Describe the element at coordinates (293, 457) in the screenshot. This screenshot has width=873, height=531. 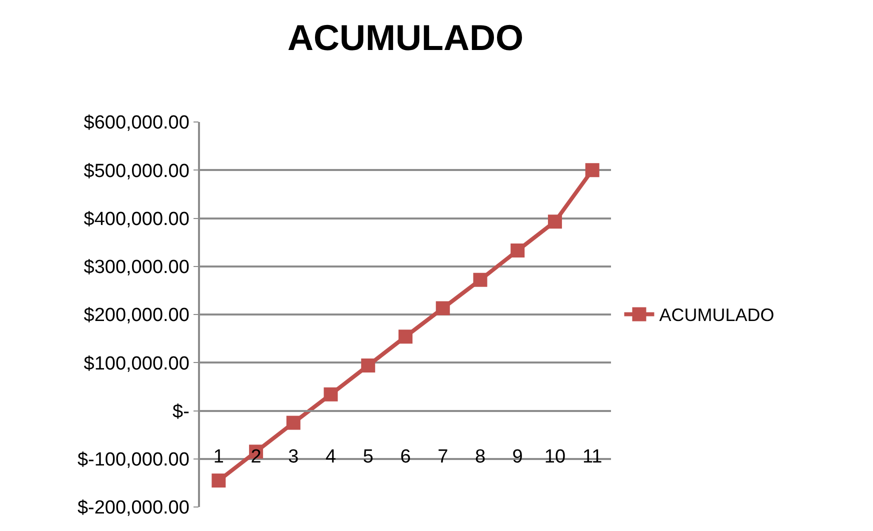
I see `x-tick-label: 3` at that location.